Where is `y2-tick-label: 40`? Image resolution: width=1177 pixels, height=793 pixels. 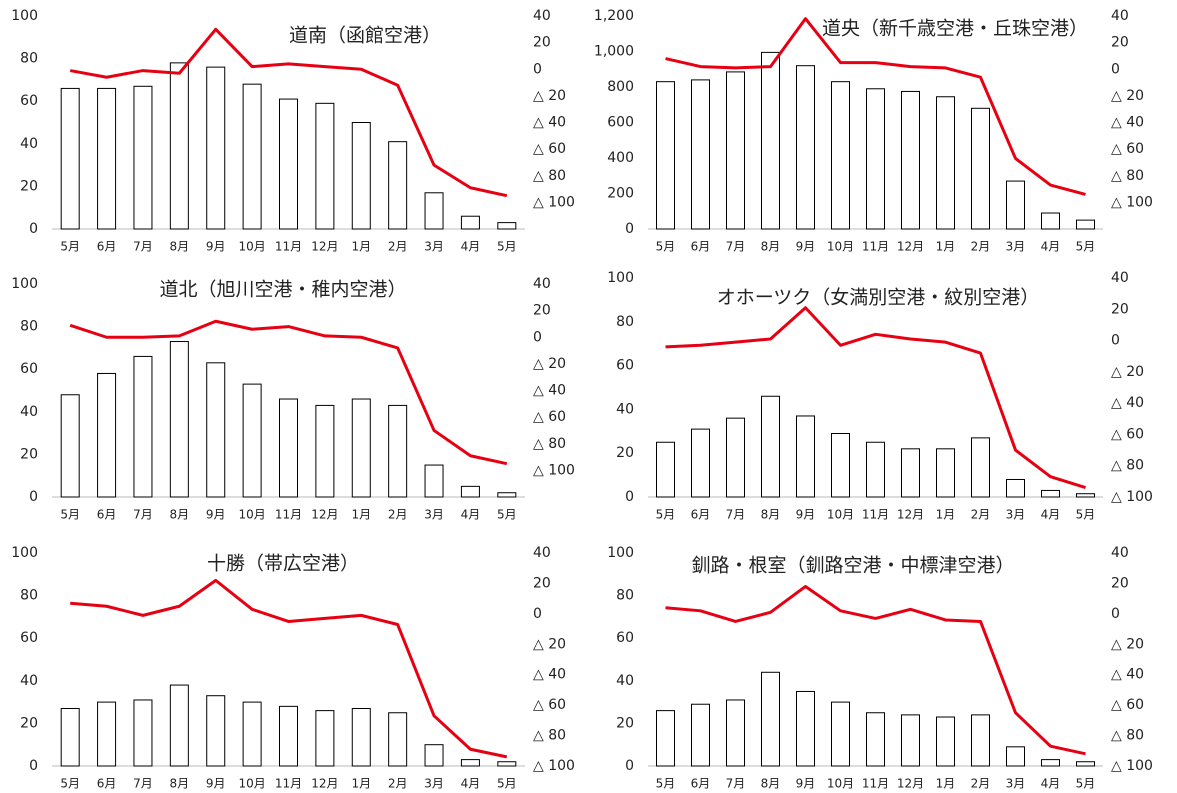 y2-tick-label: 40 is located at coordinates (542, 16).